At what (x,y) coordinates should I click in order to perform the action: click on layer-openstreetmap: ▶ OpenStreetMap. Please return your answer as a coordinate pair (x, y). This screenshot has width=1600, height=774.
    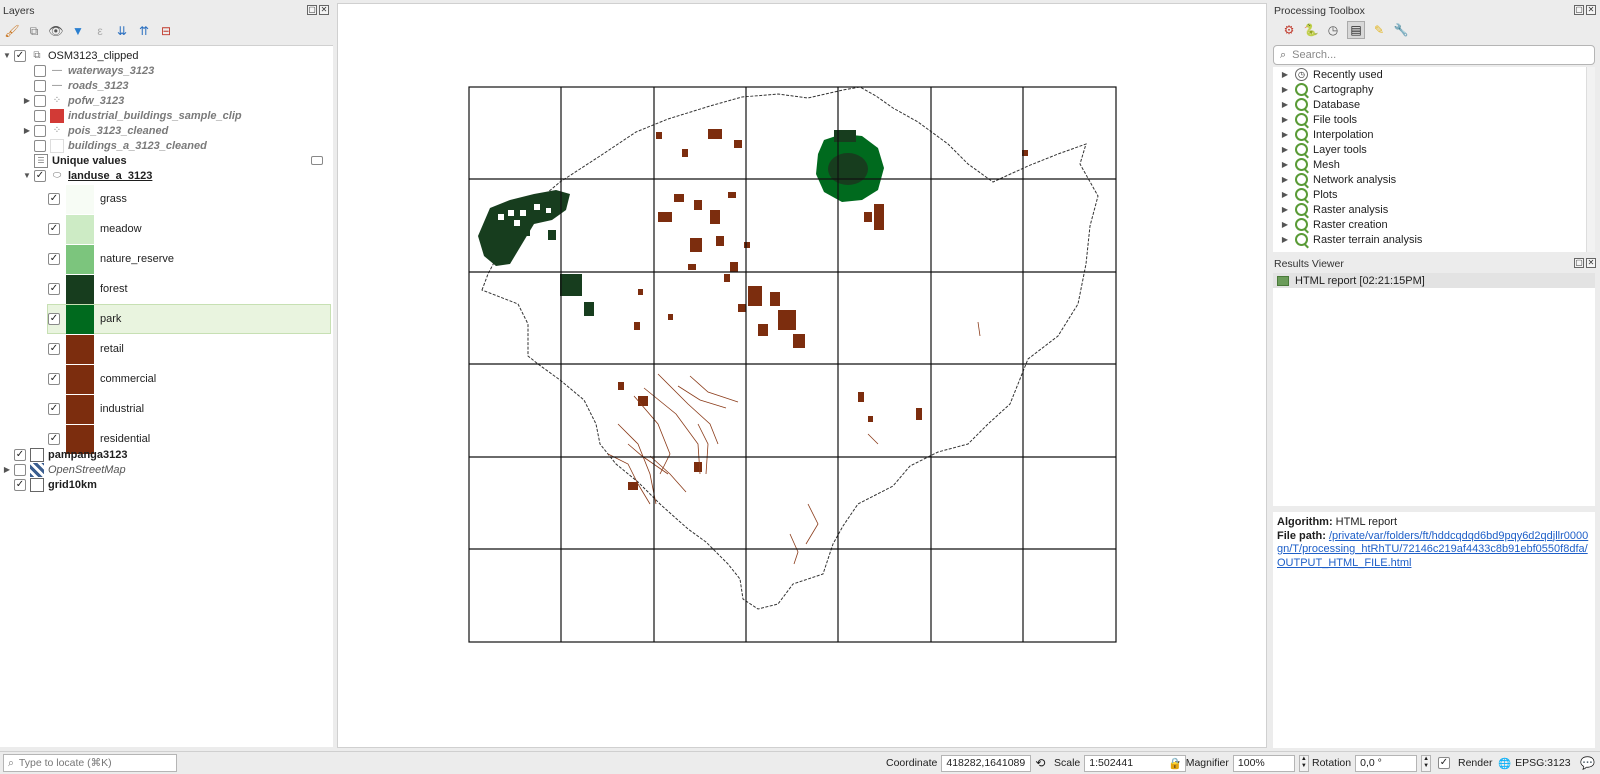
    Looking at the image, I should click on (63, 469).